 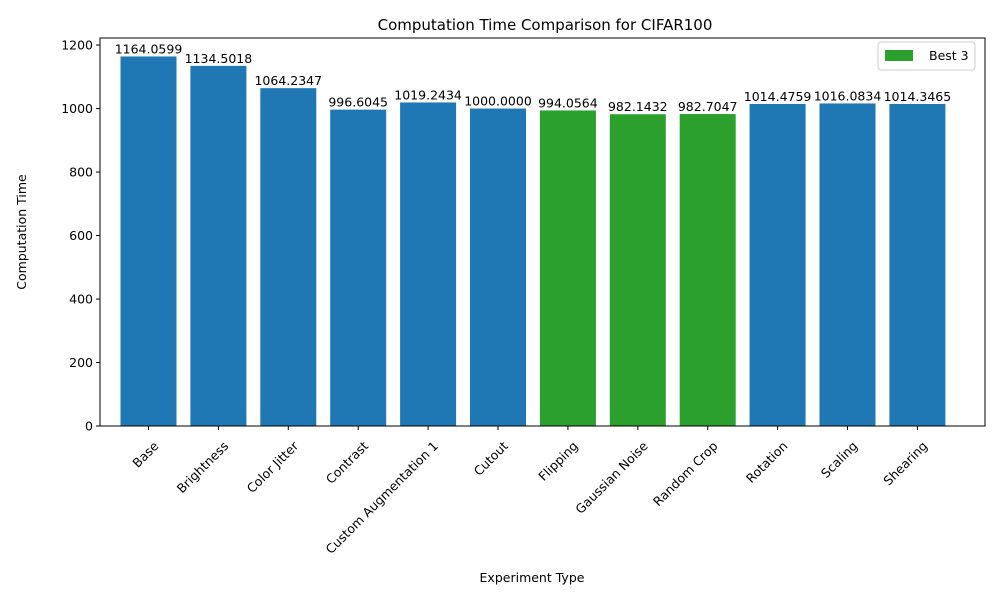 I want to click on y-tick-label-1000: 1000, so click(x=77, y=108).